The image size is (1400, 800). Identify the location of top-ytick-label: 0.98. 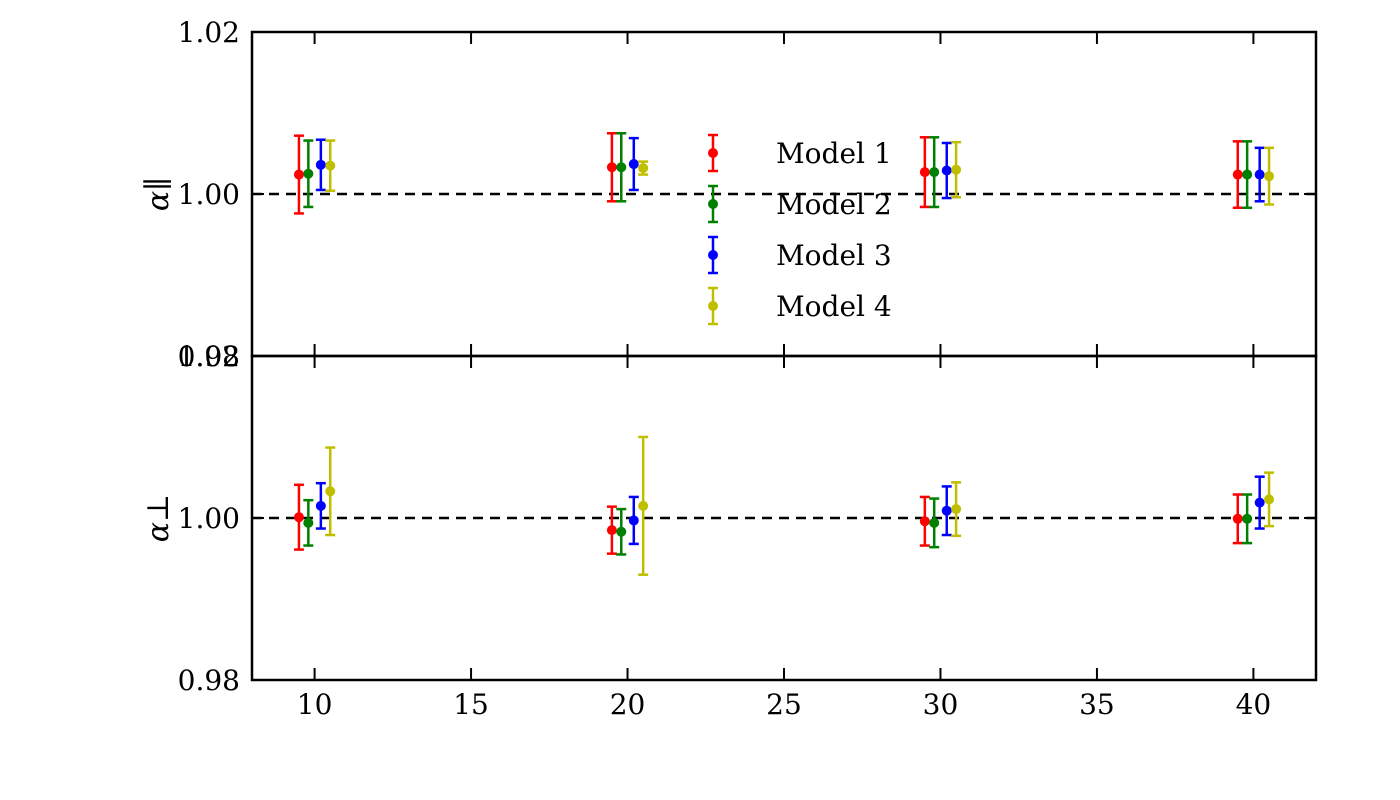
(209, 356).